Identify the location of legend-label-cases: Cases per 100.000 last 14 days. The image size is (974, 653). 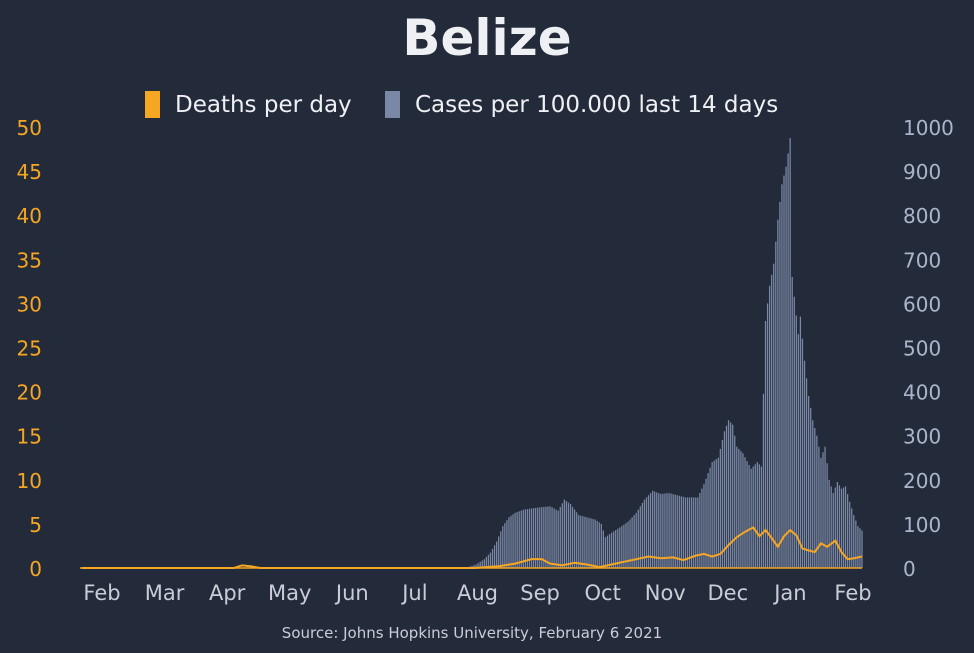
(596, 105).